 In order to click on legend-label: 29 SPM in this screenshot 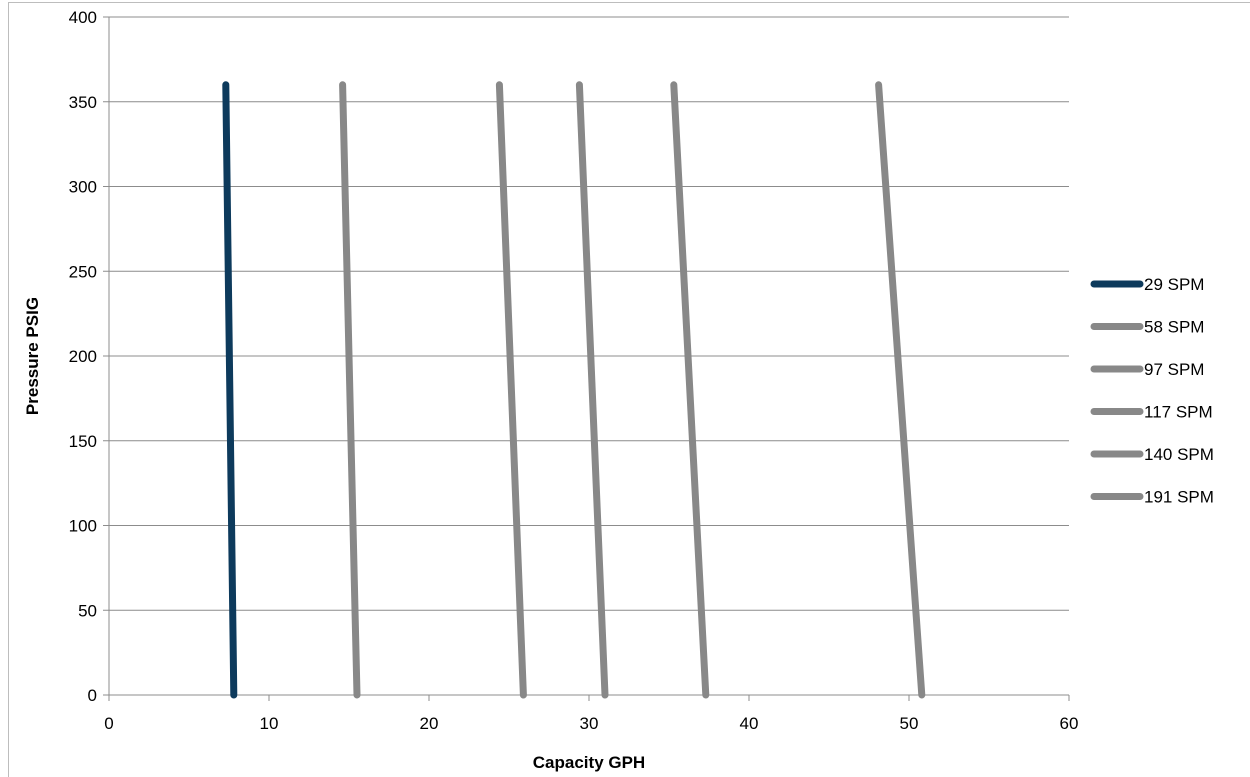, I will do `click(1174, 284)`.